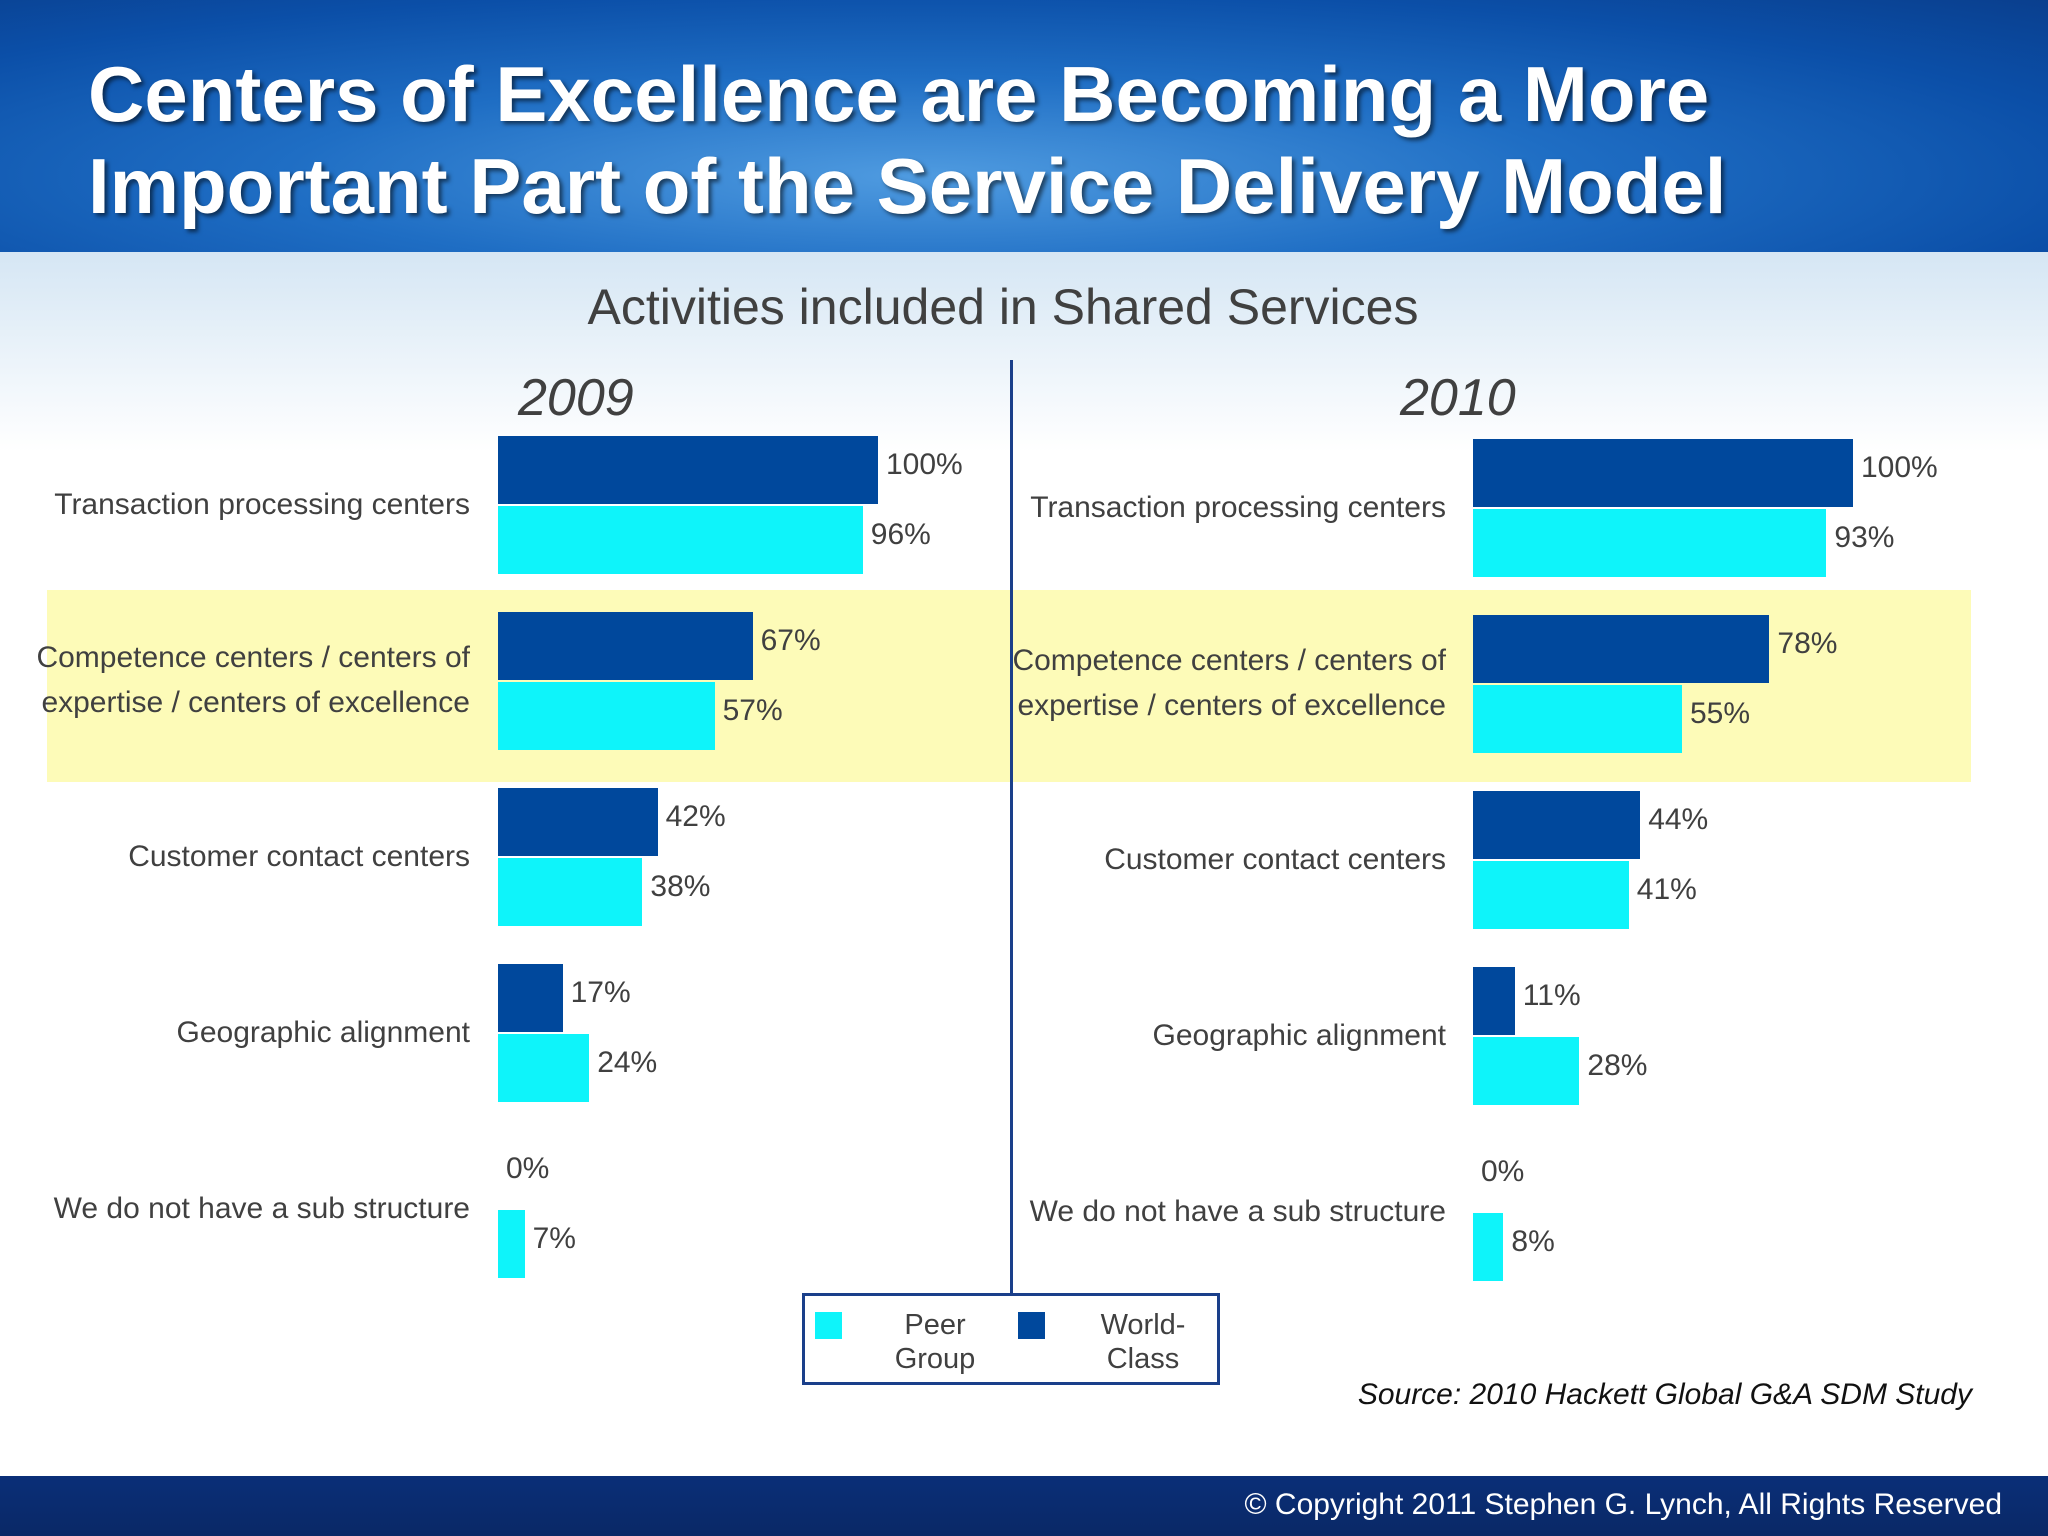  I want to click on data-label: 8%, so click(1533, 1241).